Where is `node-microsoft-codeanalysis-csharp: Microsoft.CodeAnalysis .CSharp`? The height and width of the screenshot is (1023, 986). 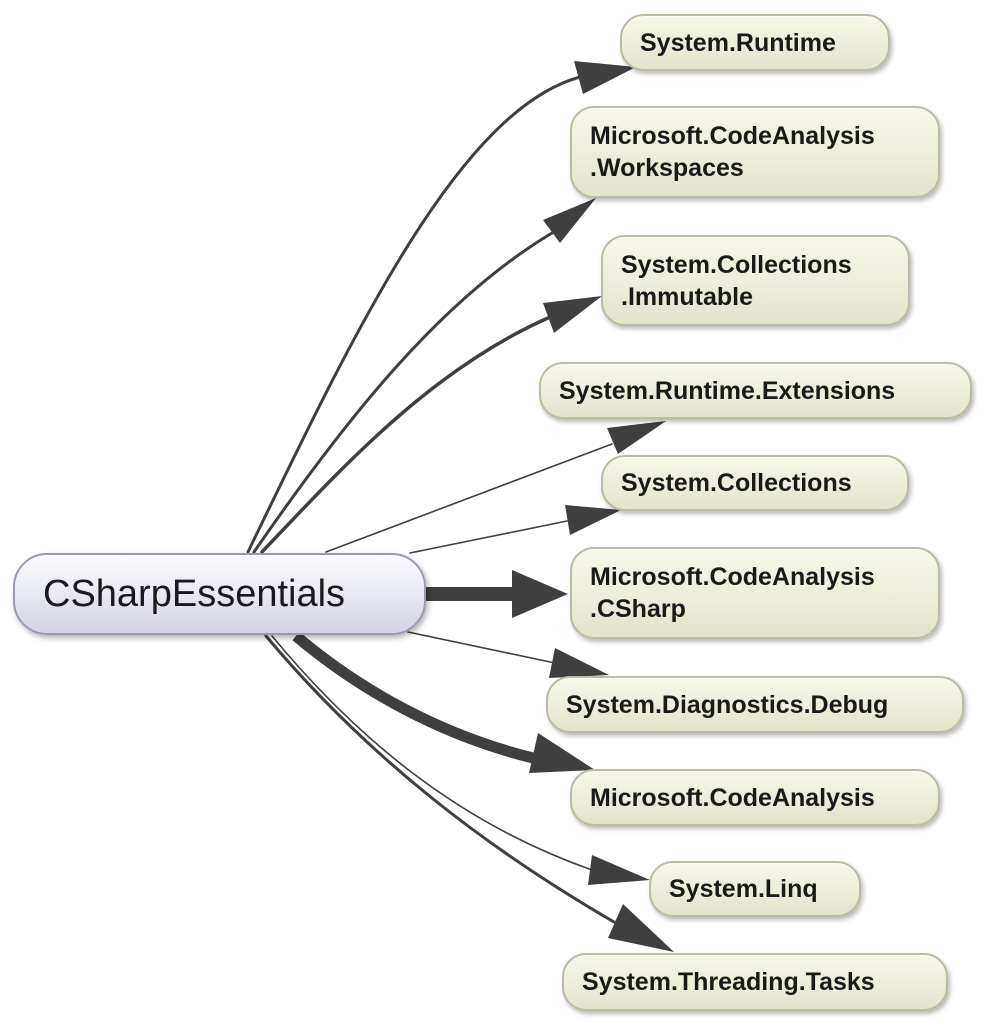 node-microsoft-codeanalysis-csharp: Microsoft.CodeAnalysis .CSharp is located at coordinates (755, 593).